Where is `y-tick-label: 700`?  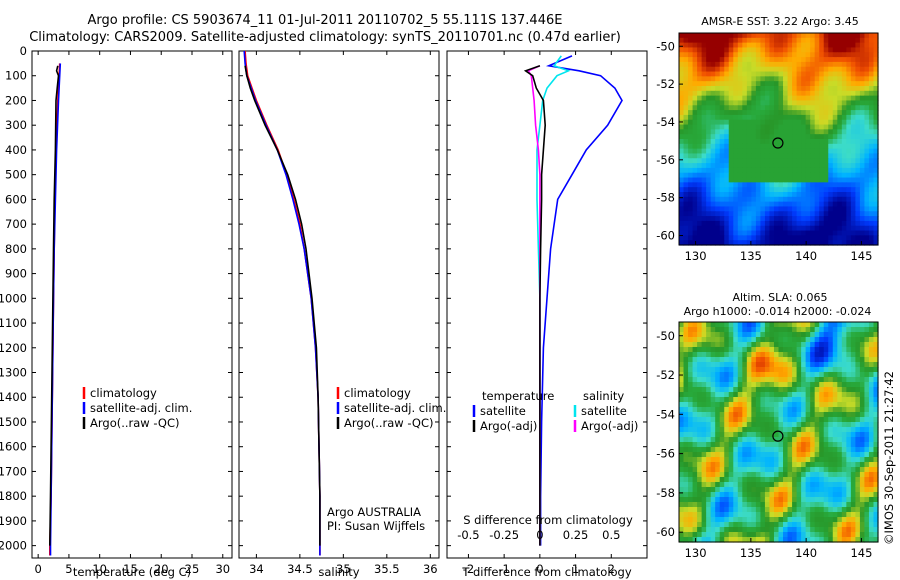 y-tick-label: 700 is located at coordinates (16, 224).